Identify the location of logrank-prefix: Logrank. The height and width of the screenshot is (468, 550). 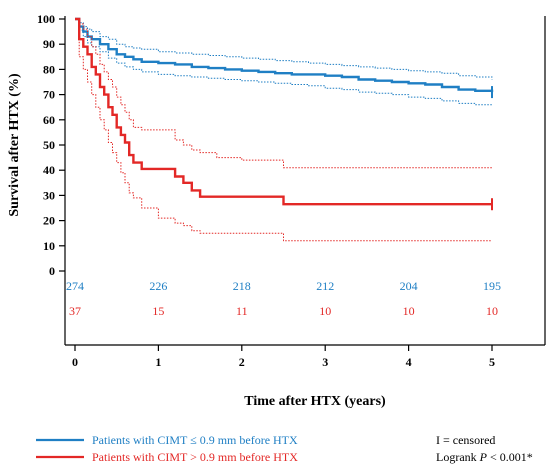
(458, 457).